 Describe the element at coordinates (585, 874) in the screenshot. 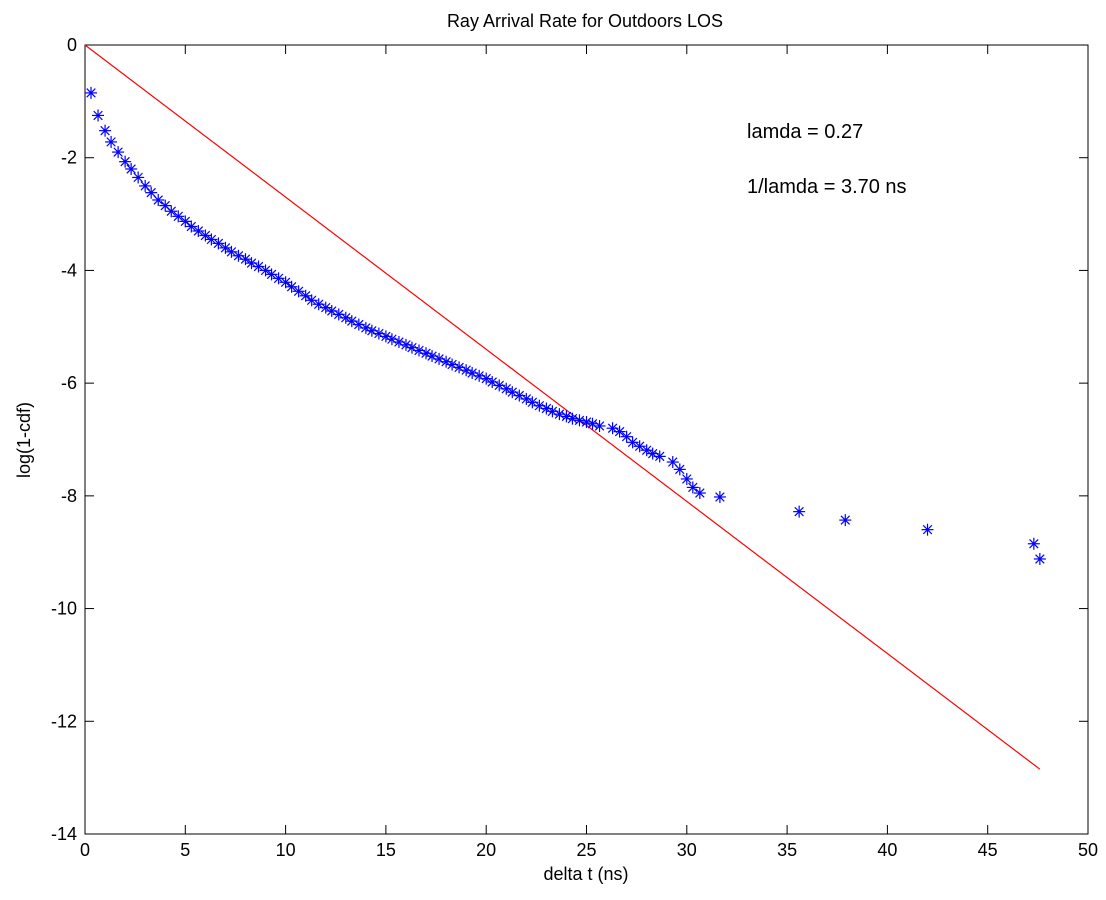

I see `x-axis-label: delta t (ns)` at that location.